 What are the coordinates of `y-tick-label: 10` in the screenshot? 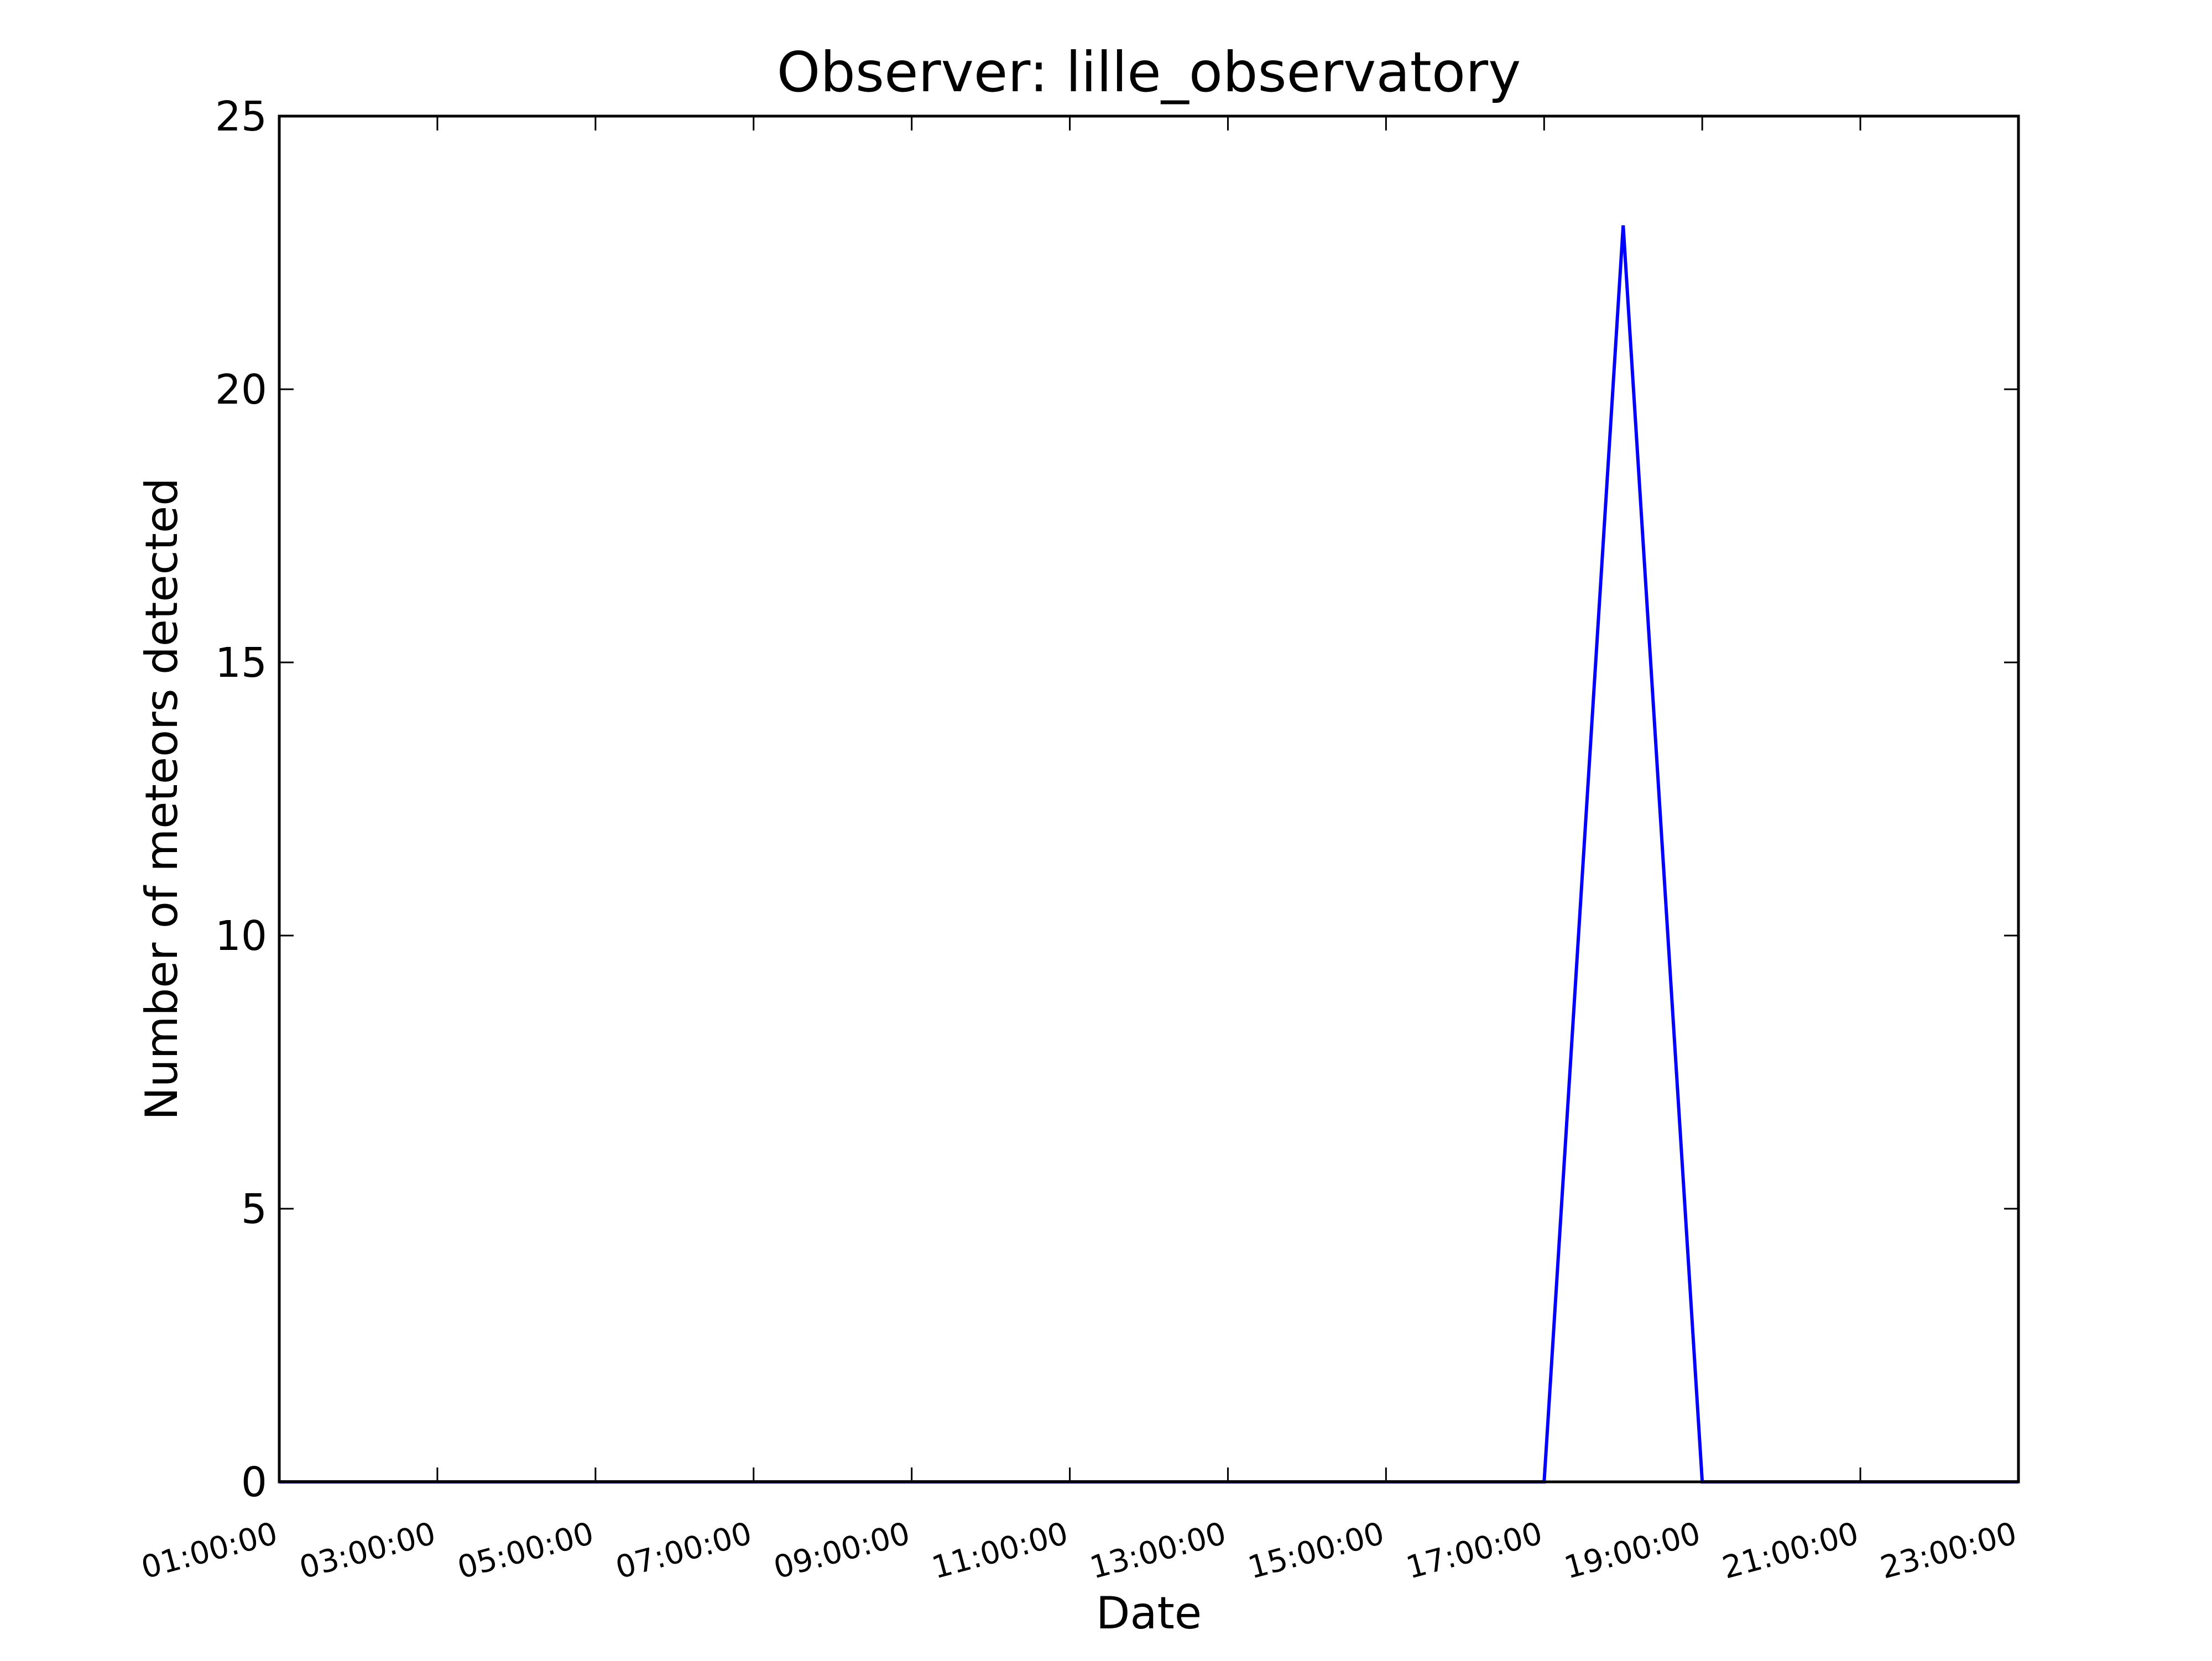 It's located at (241, 936).